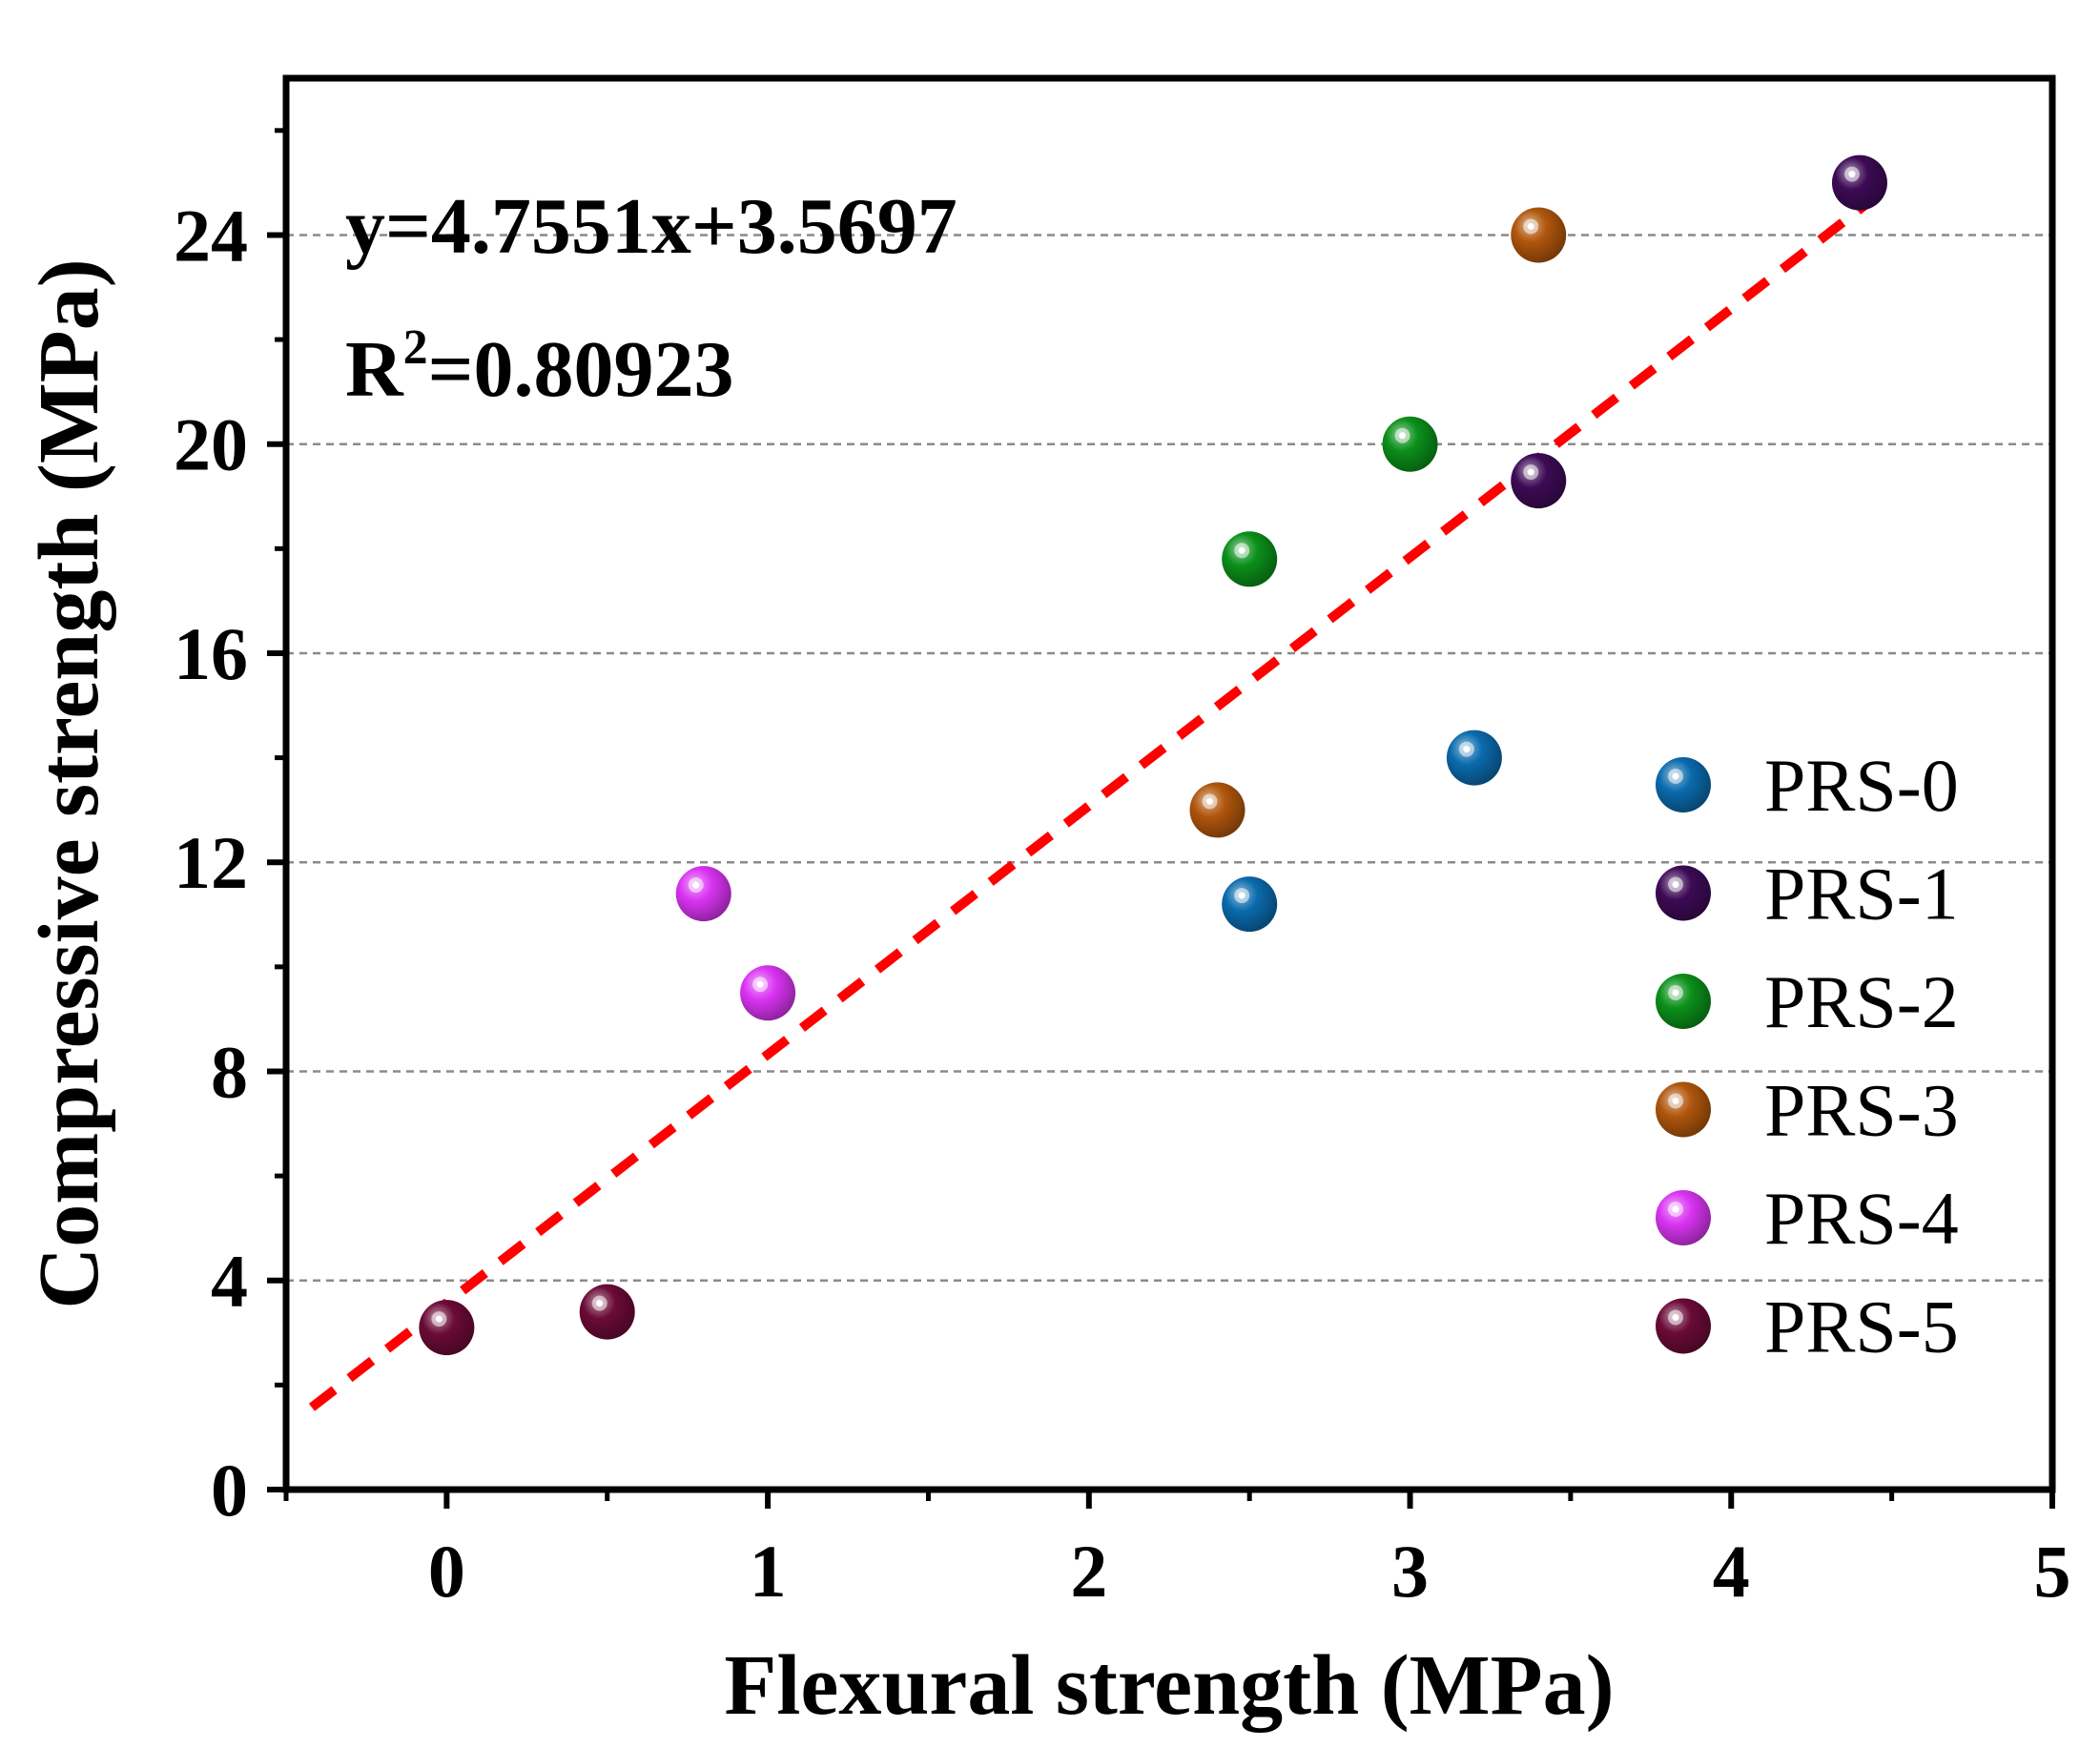  Describe the element at coordinates (1675, 884) in the screenshot. I see `legend-marker-prs-1-highlight-core` at that location.